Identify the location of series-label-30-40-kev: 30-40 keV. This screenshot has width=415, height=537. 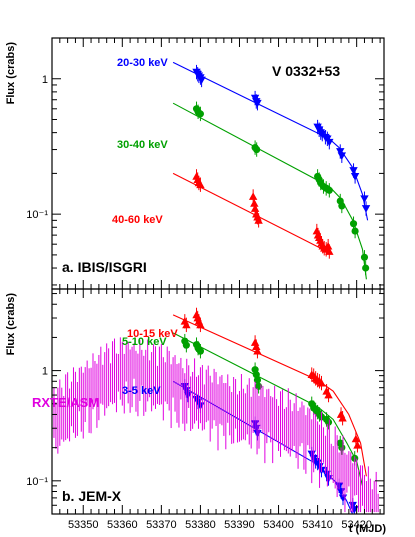
(142, 145).